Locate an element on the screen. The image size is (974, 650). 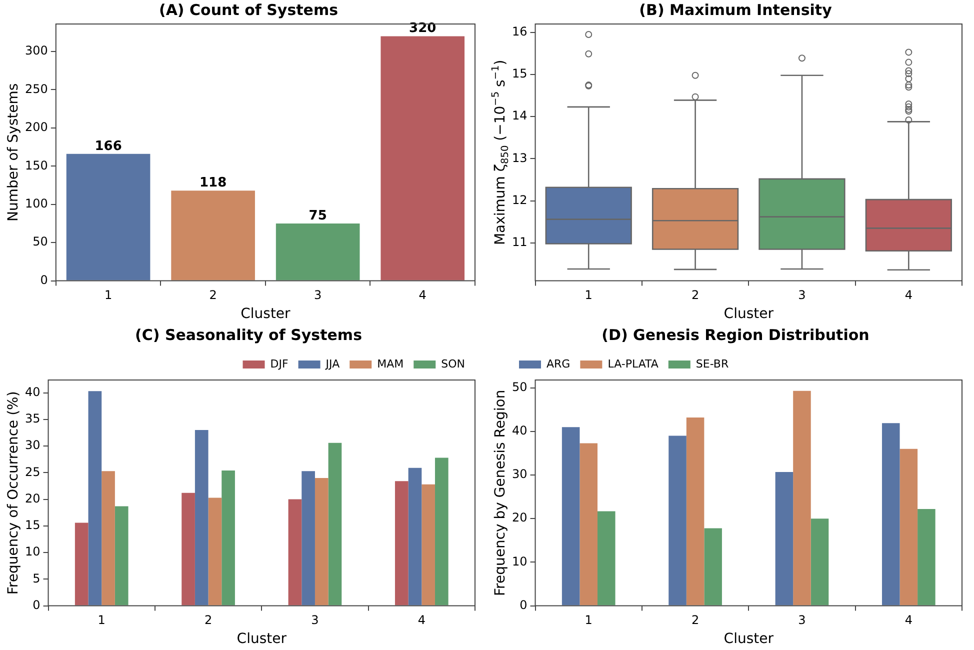
legend-label: ARG is located at coordinates (558, 363).